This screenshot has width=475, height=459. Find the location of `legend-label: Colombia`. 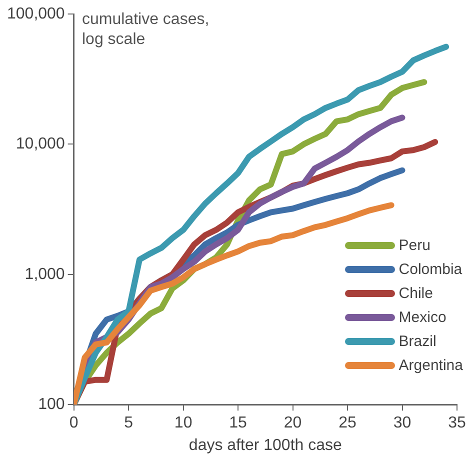

legend-label: Colombia is located at coordinates (430, 269).